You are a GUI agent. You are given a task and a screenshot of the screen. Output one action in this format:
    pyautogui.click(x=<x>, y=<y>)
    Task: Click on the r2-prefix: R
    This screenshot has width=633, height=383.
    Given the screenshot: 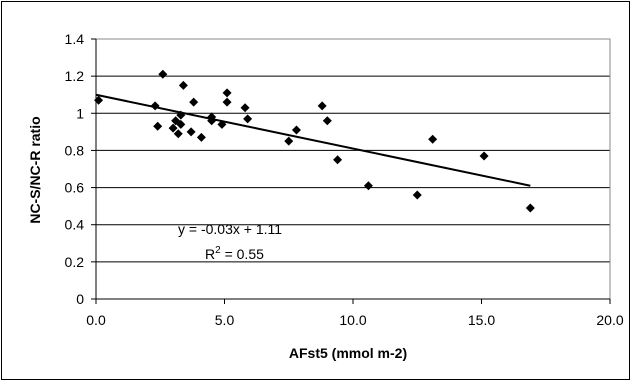 What is the action you would take?
    pyautogui.click(x=210, y=254)
    